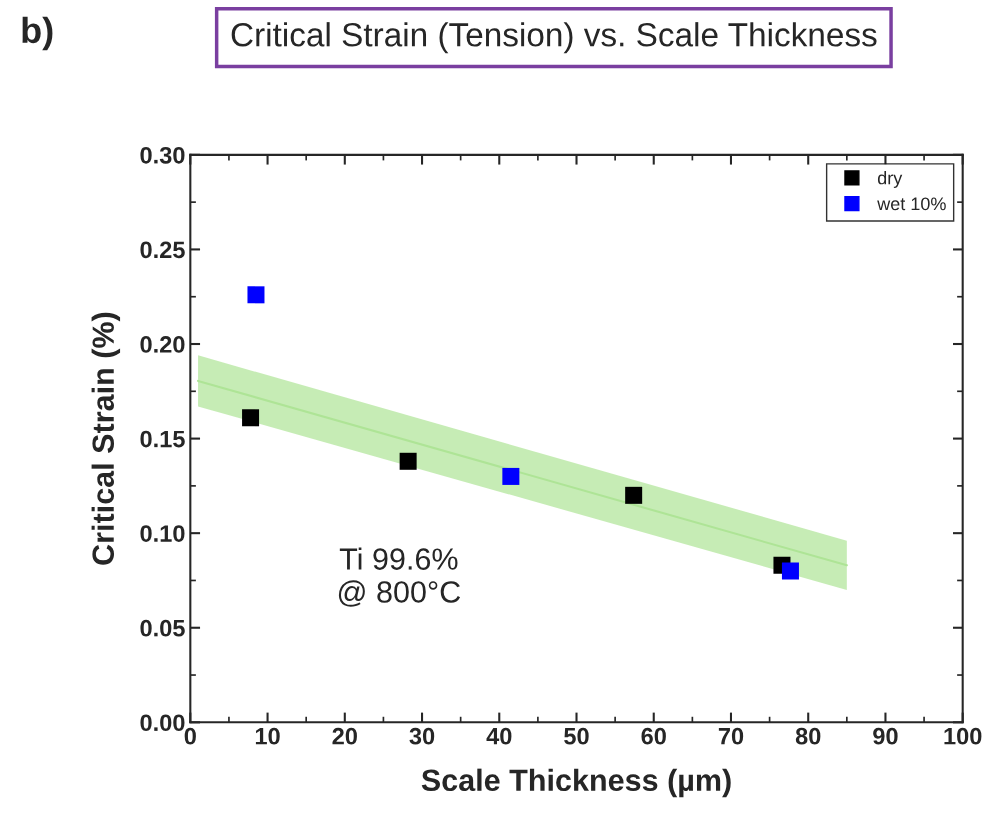 This screenshot has height=837, width=1007. Describe the element at coordinates (890, 179) in the screenshot. I see `legend-label: dry` at that location.